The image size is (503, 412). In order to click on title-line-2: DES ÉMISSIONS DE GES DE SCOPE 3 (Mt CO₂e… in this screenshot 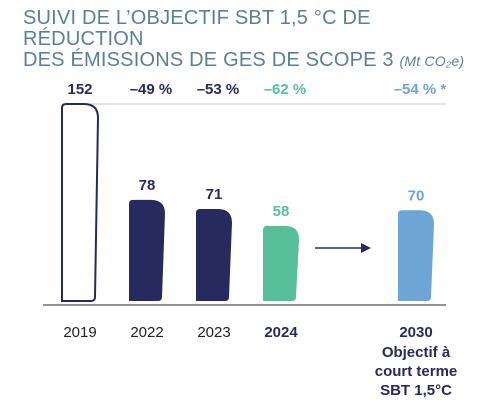, I will do `click(258, 61)`.